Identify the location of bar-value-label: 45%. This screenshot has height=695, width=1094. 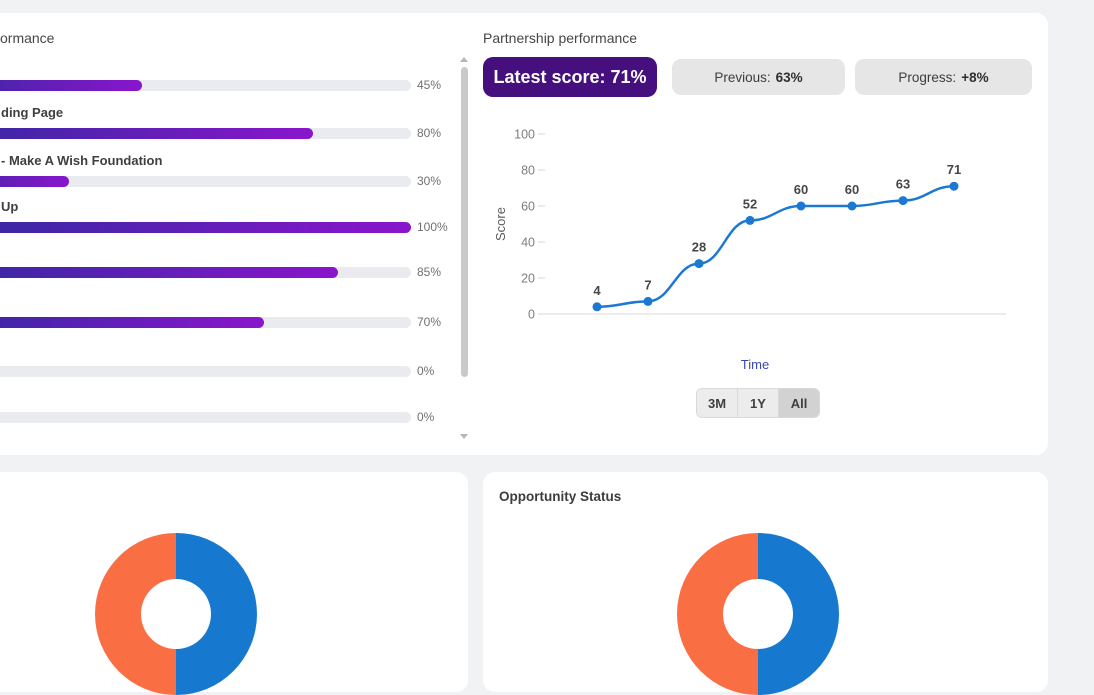
(429, 85).